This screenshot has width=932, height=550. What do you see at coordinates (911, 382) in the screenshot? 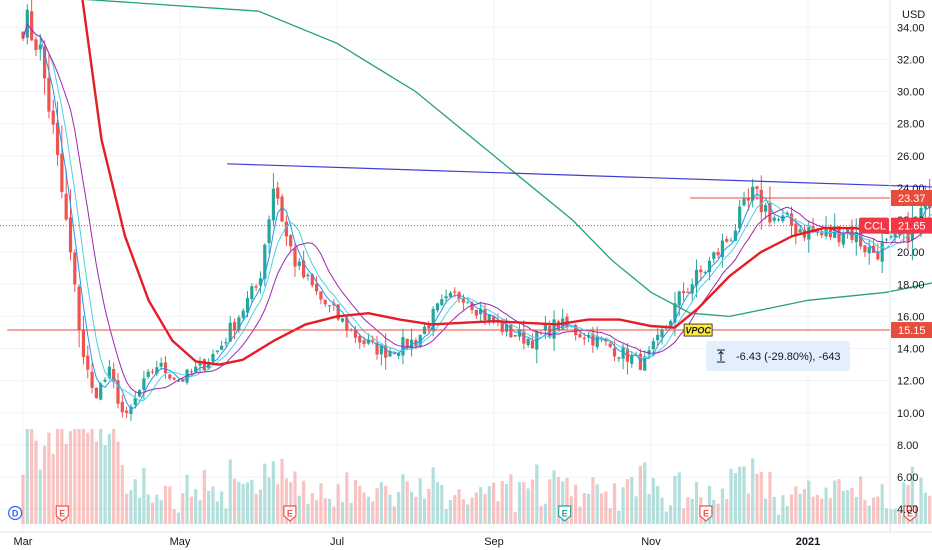
I see `price-tick-label: 12.00` at bounding box center [911, 382].